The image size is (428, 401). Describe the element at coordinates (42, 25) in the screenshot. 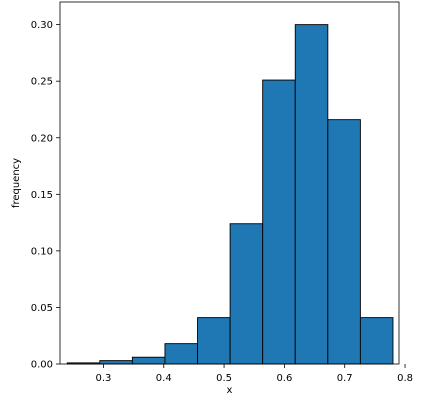

I see `y-tick-label: 0.30` at that location.